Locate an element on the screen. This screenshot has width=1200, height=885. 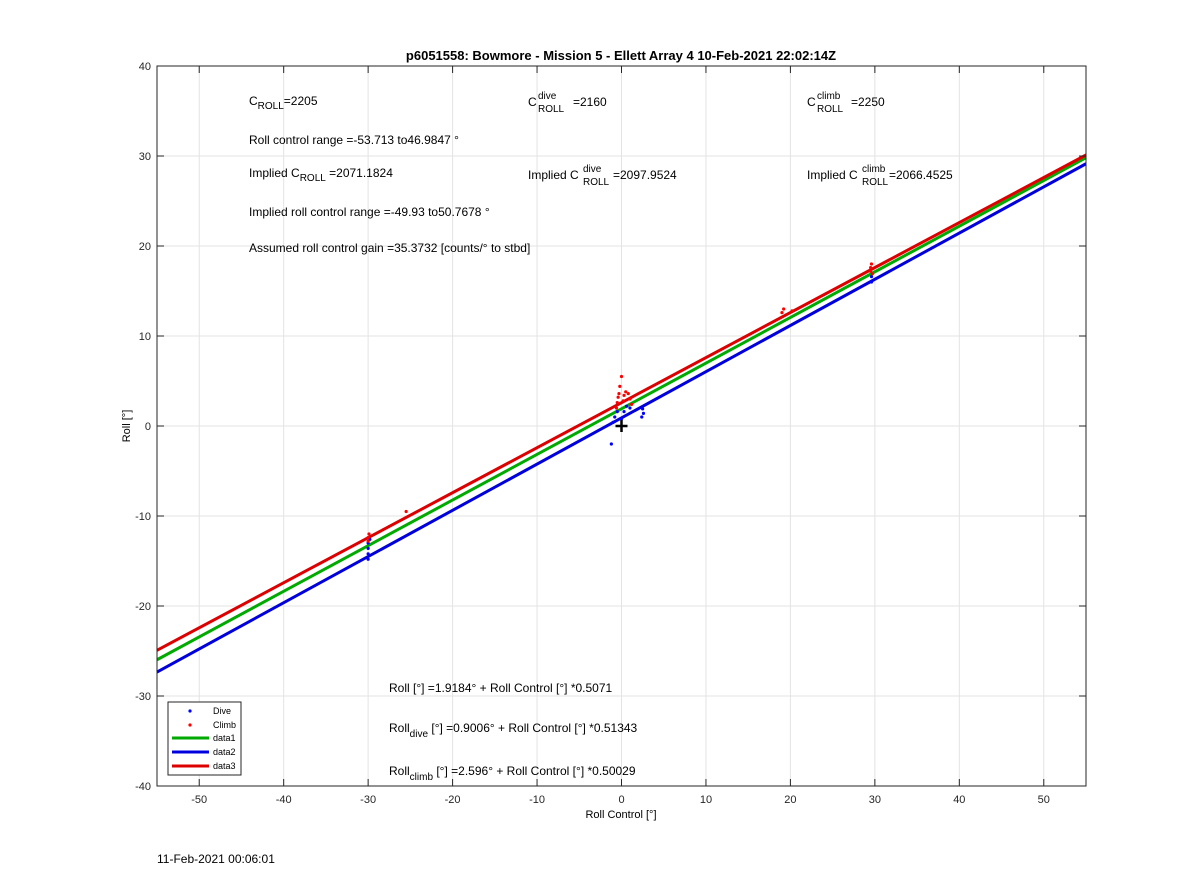
x-tick-label: 0 is located at coordinates (621, 800).